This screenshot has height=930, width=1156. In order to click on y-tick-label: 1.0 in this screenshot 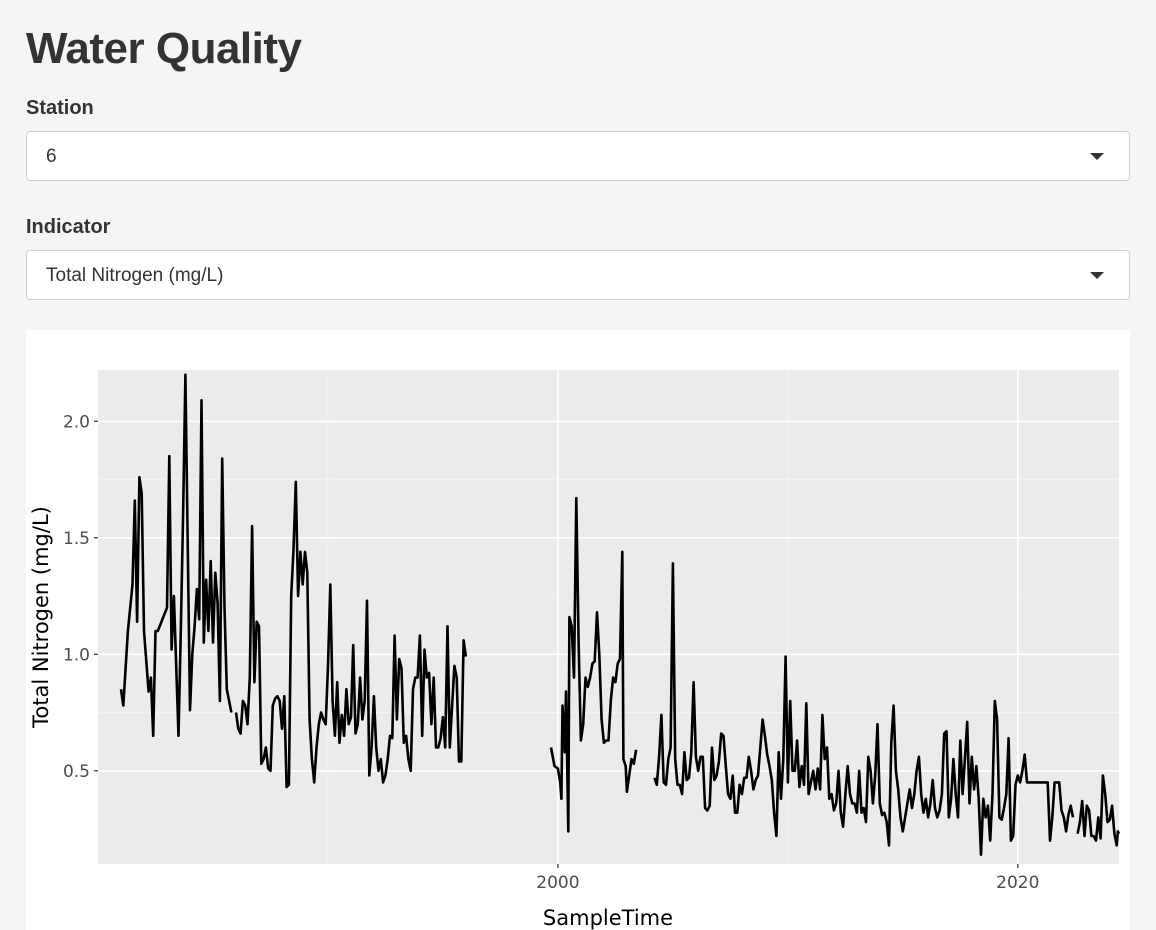, I will do `click(76, 655)`.